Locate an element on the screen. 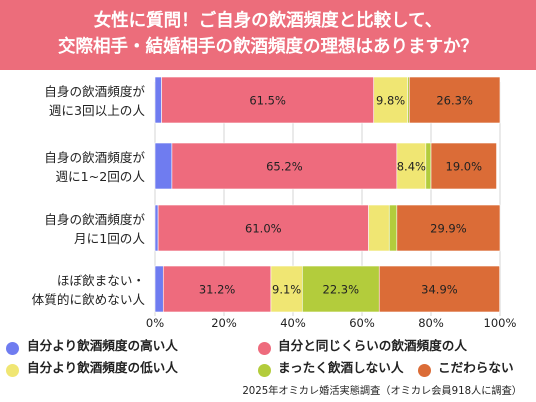 This screenshot has width=536, height=402. category-label: 月に1回の人 is located at coordinates (109, 238).